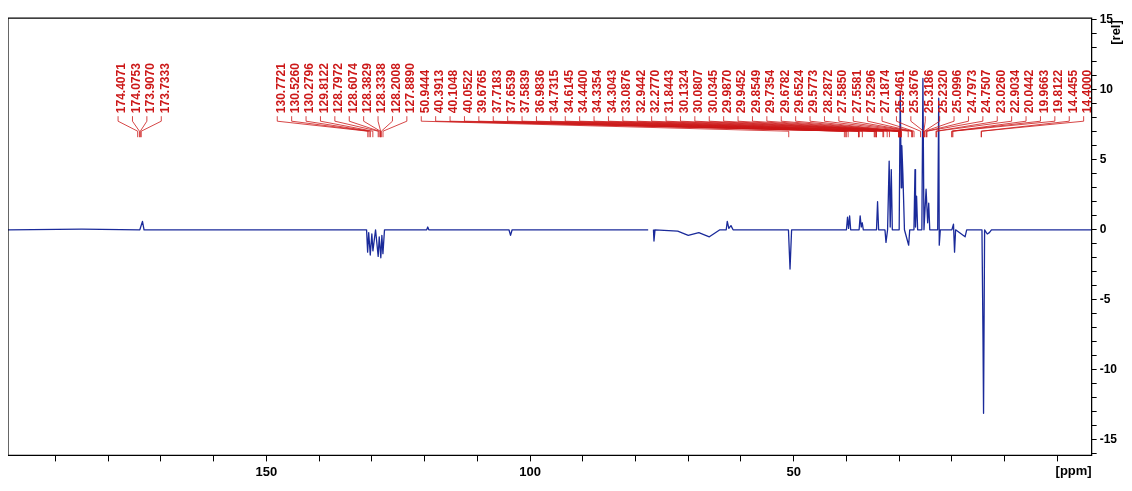  What do you see at coordinates (582, 91) in the screenshot?
I see `annotation: 34.4400` at bounding box center [582, 91].